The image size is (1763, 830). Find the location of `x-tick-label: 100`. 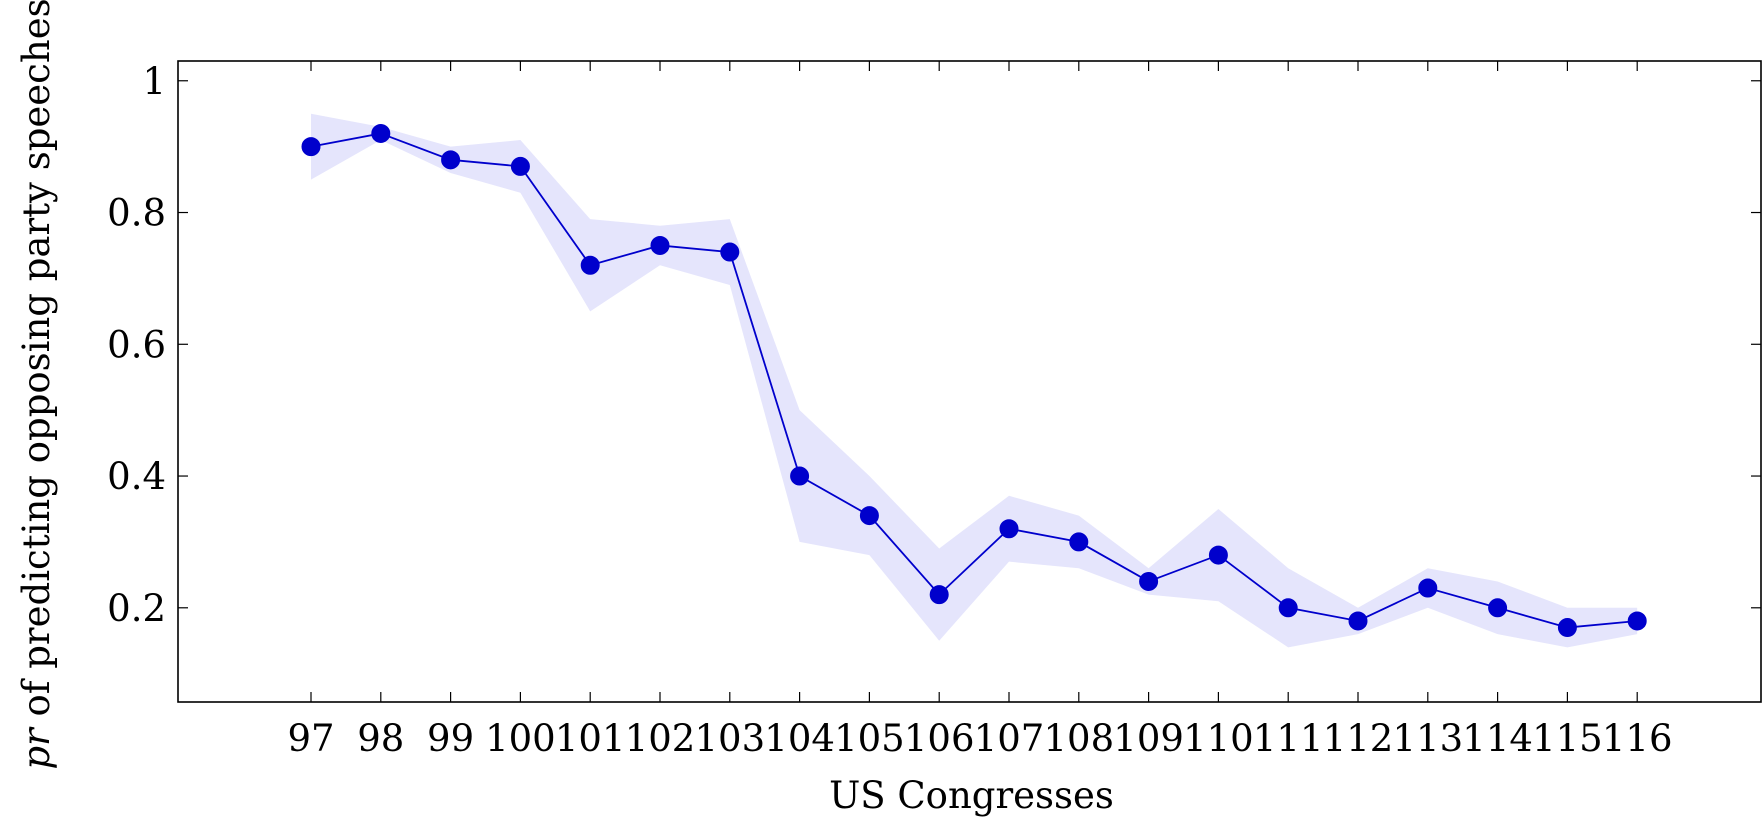

x-tick-label: 100 is located at coordinates (520, 738).